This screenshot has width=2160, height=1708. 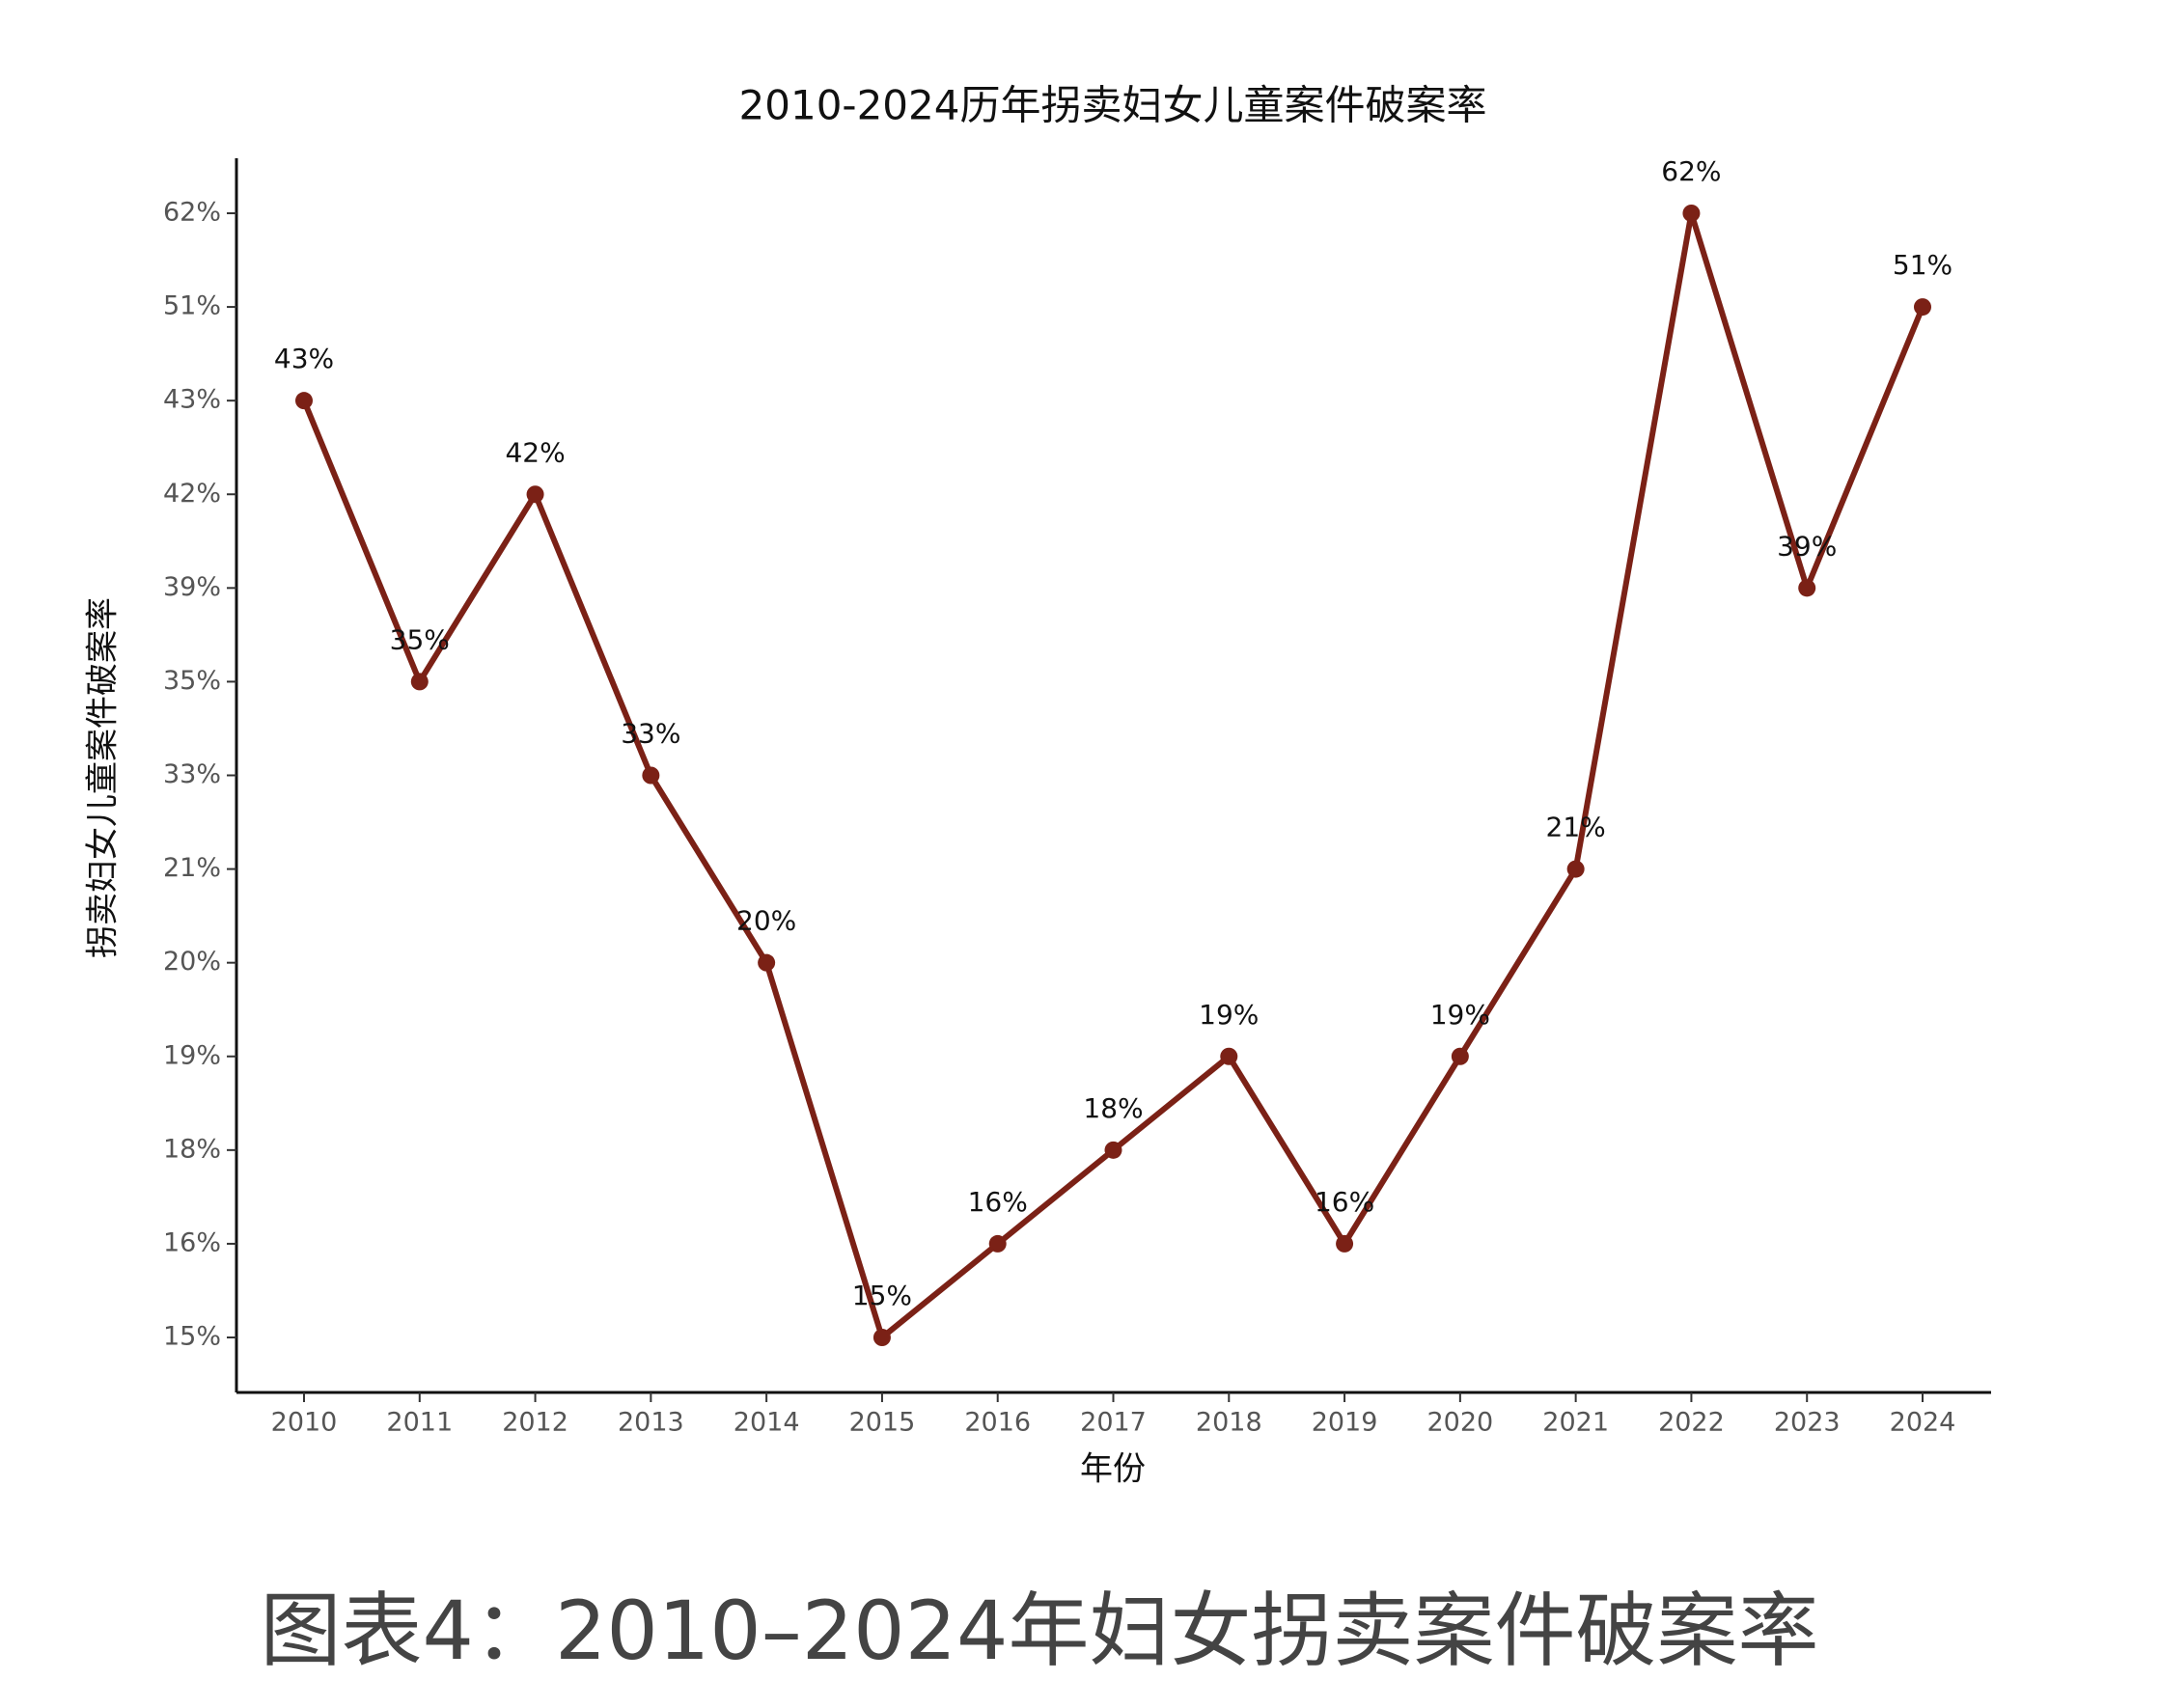 I want to click on chart-title: 2010-2024历年拐卖妇女儿童案件破案率, so click(x=1113, y=105).